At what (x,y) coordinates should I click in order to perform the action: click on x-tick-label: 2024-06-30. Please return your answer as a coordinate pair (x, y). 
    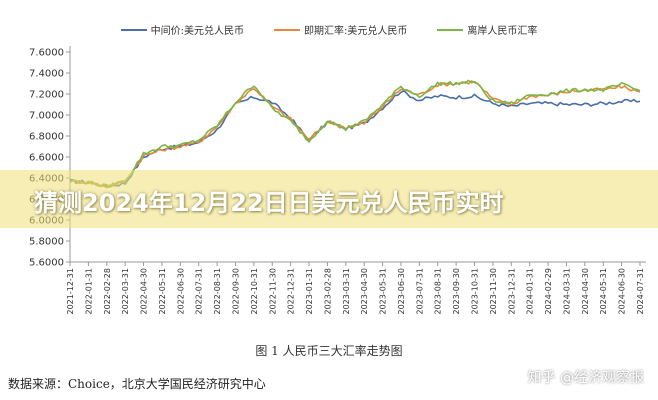
    Looking at the image, I should click on (622, 291).